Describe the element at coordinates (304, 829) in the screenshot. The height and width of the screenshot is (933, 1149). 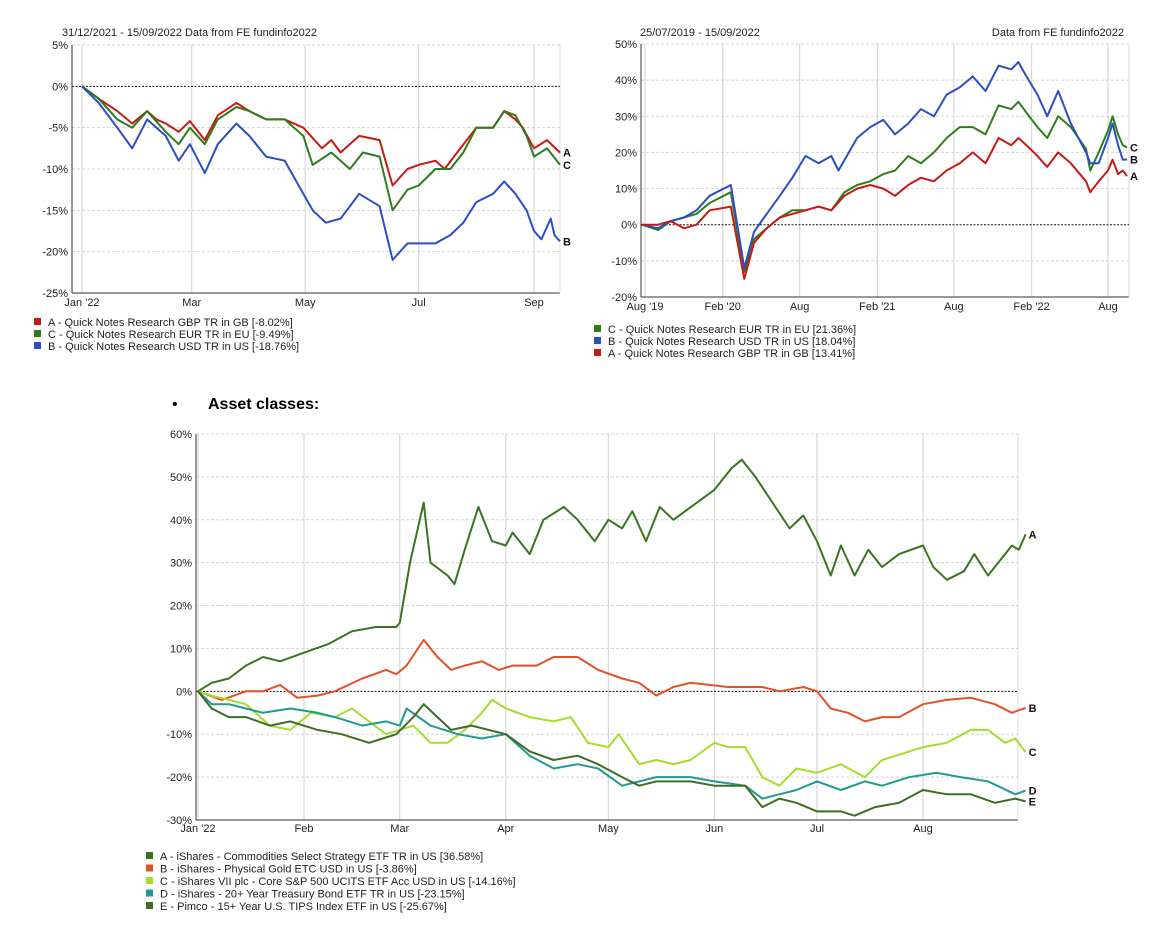
I see `x-tick-label: Feb` at that location.